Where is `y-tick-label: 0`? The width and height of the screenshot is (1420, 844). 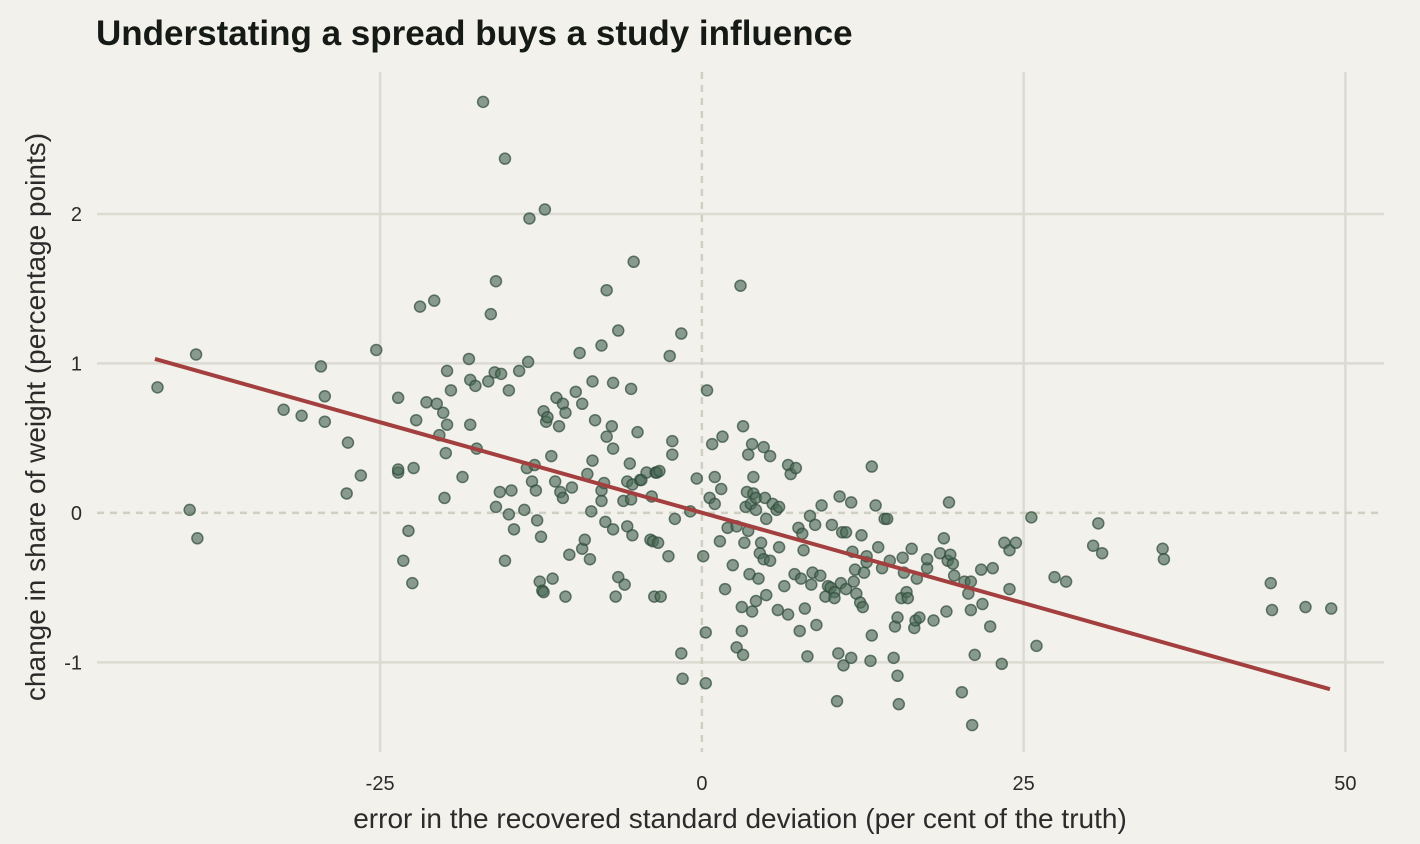 y-tick-label: 0 is located at coordinates (76, 514).